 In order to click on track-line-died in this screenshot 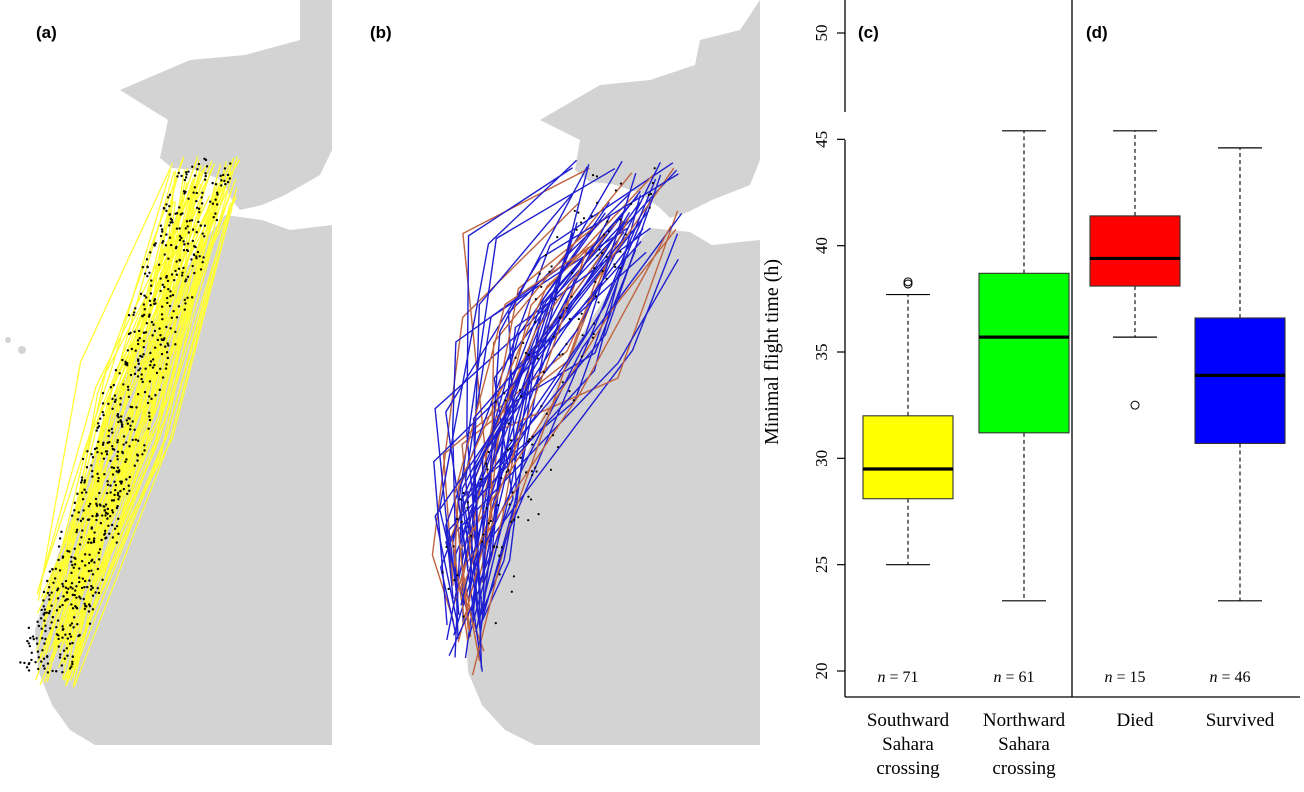, I will do `click(528, 436)`.